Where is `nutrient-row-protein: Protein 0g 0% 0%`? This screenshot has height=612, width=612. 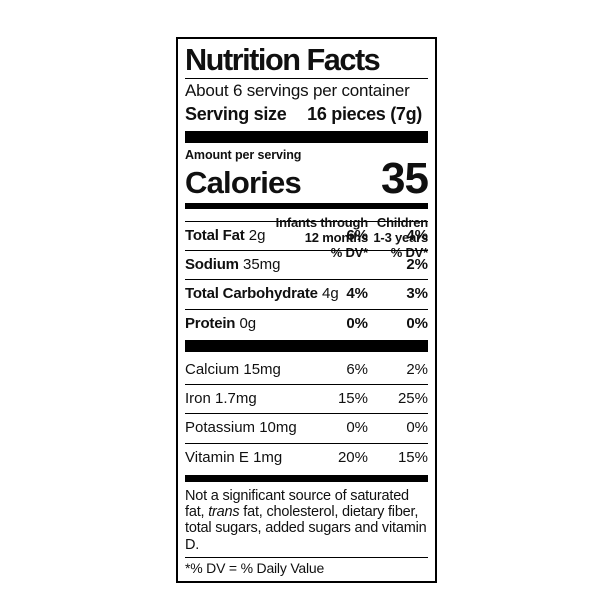
nutrient-row-protein: Protein 0g 0% 0% is located at coordinates (306, 324).